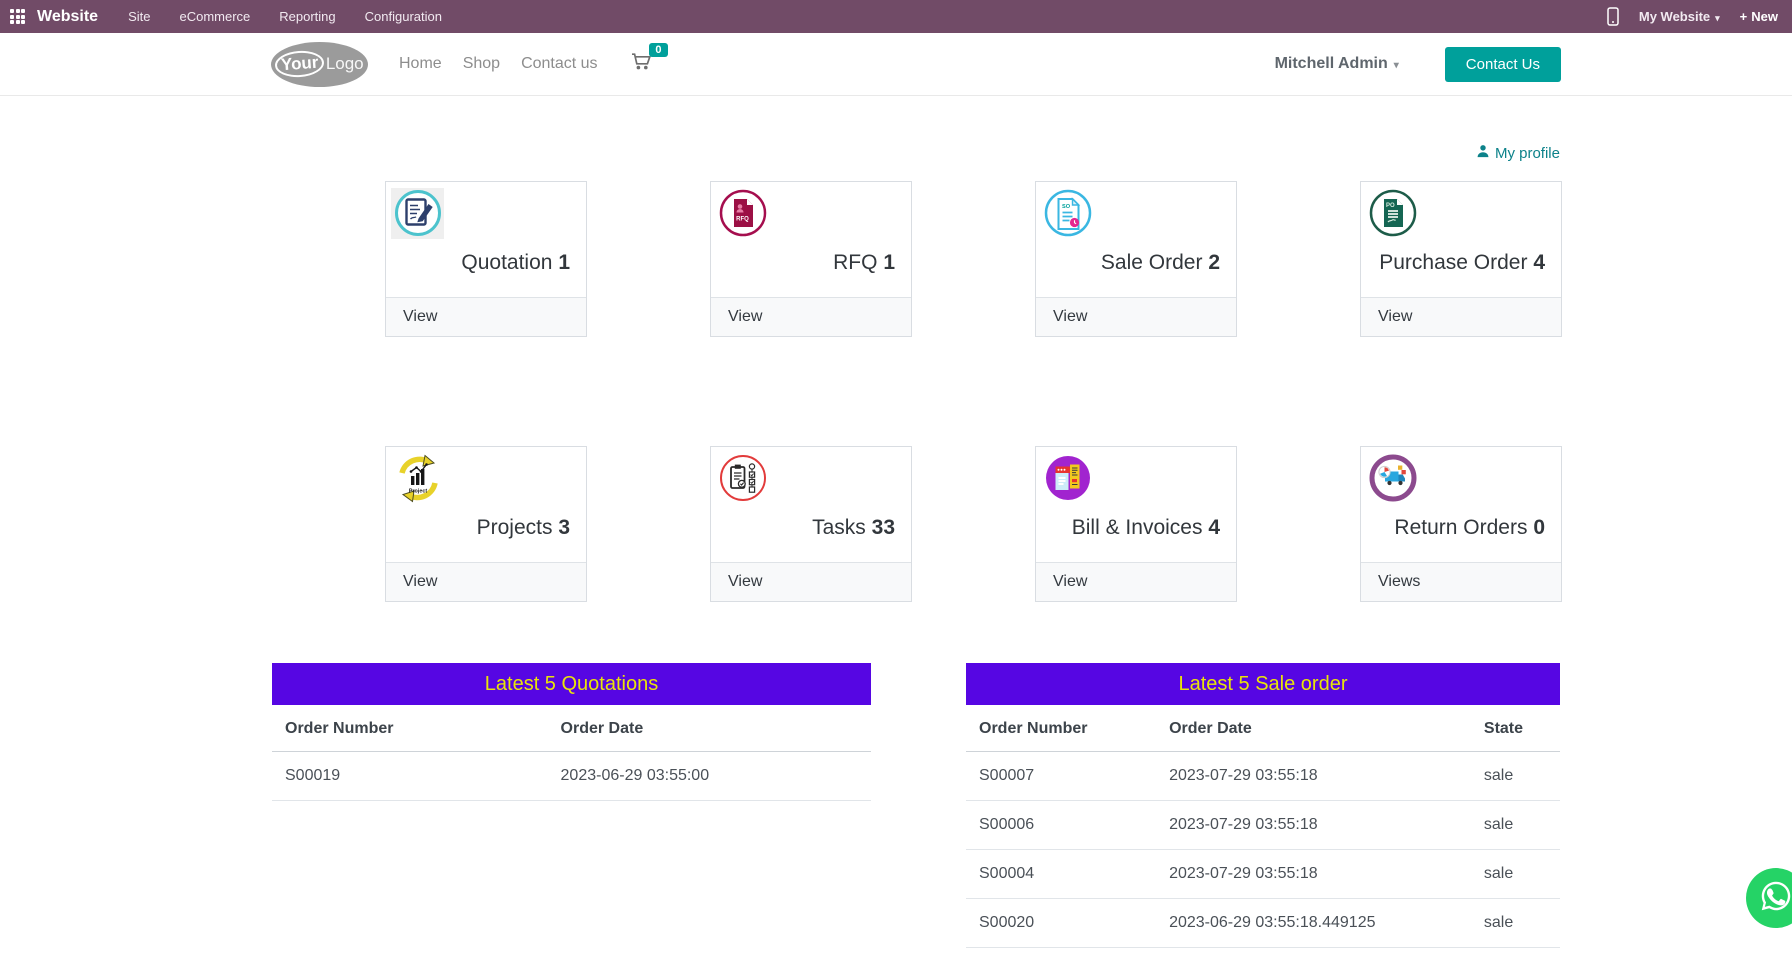 The image size is (1792, 970). I want to click on table-title: Latest 5 Sale order, so click(1263, 684).